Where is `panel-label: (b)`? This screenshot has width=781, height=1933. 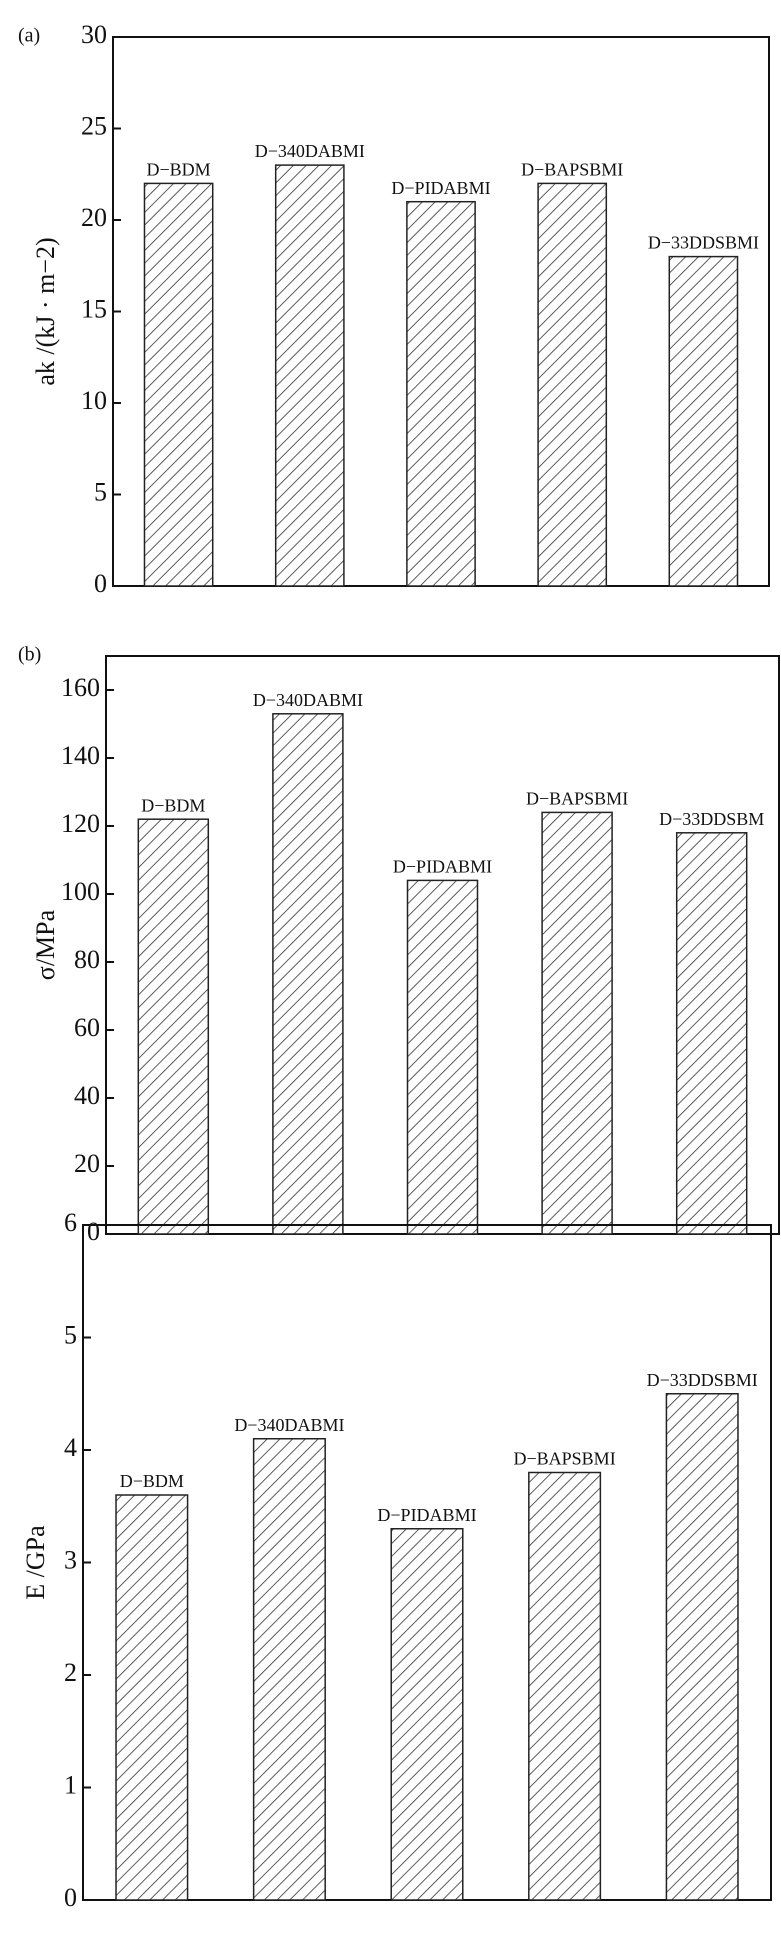 panel-label: (b) is located at coordinates (29, 655).